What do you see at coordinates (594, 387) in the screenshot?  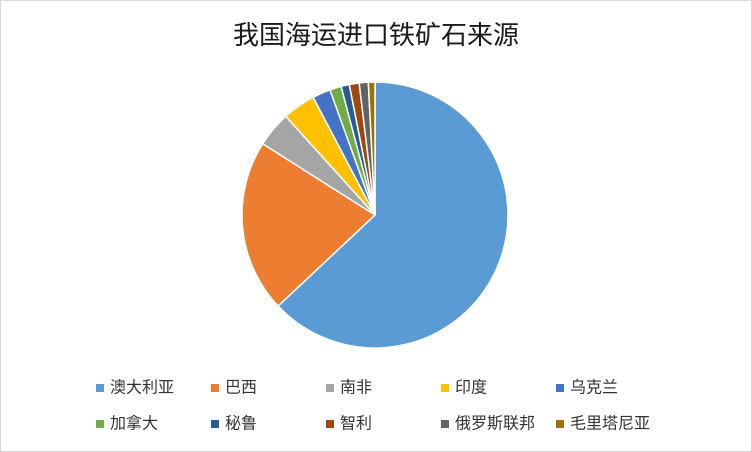 I see `legend-label: 乌克兰` at bounding box center [594, 387].